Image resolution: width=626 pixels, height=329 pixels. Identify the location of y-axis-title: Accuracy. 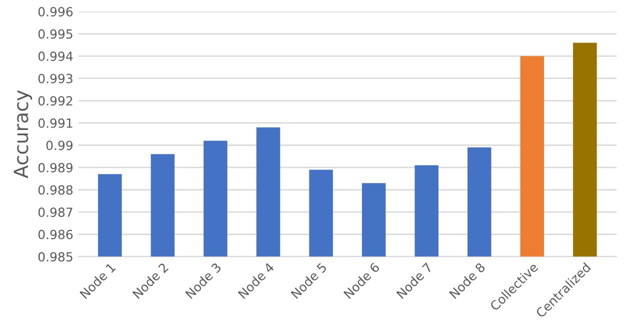
(23, 134).